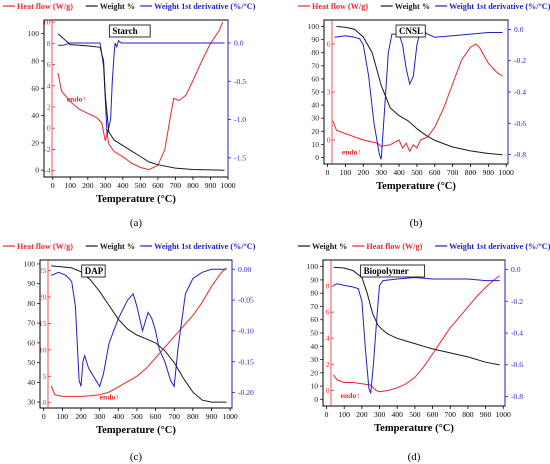 The height and width of the screenshot is (464, 550). I want to click on x-tick-label: 100, so click(63, 416).